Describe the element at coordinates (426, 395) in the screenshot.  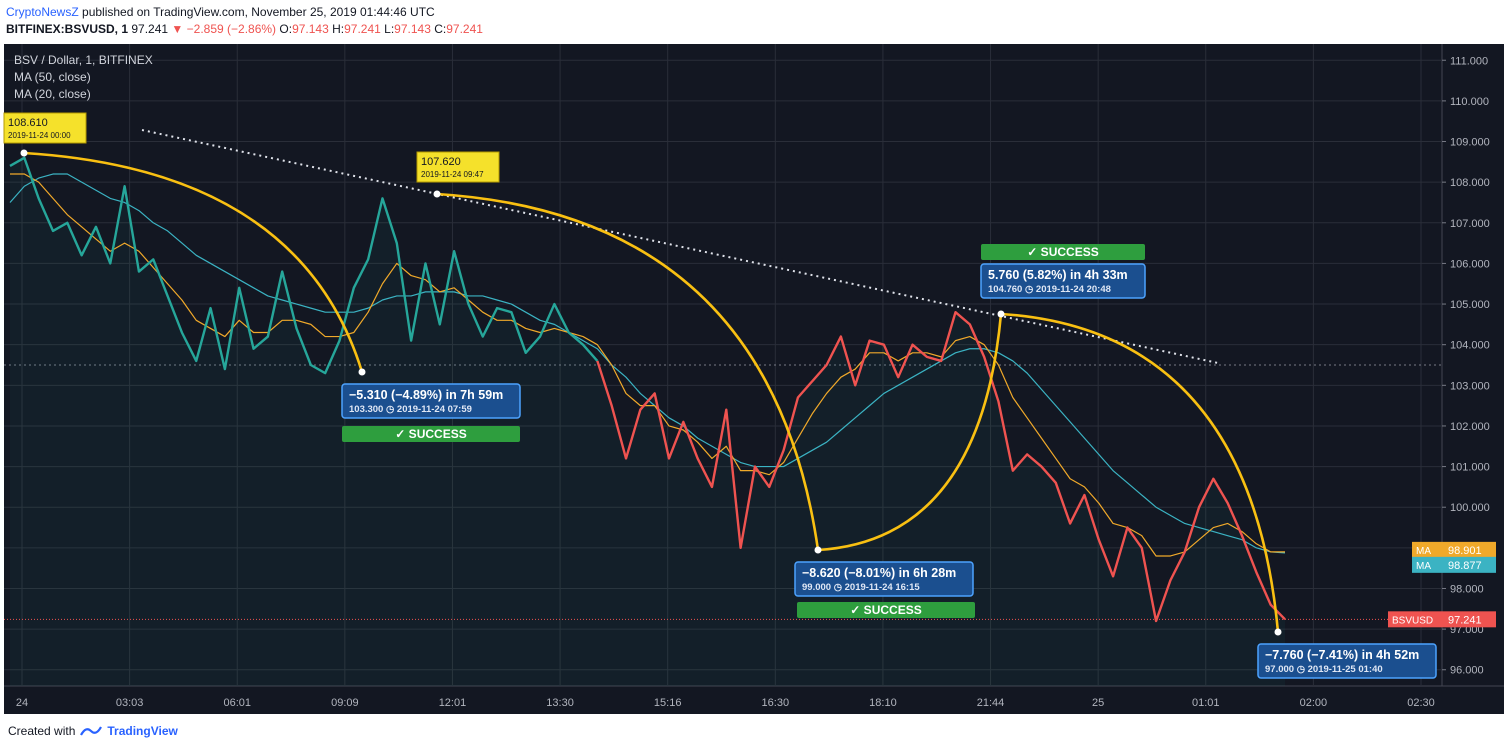
I see `callout-drop-1-label: −5.310 (−4.89%) in 7h 59m` at that location.